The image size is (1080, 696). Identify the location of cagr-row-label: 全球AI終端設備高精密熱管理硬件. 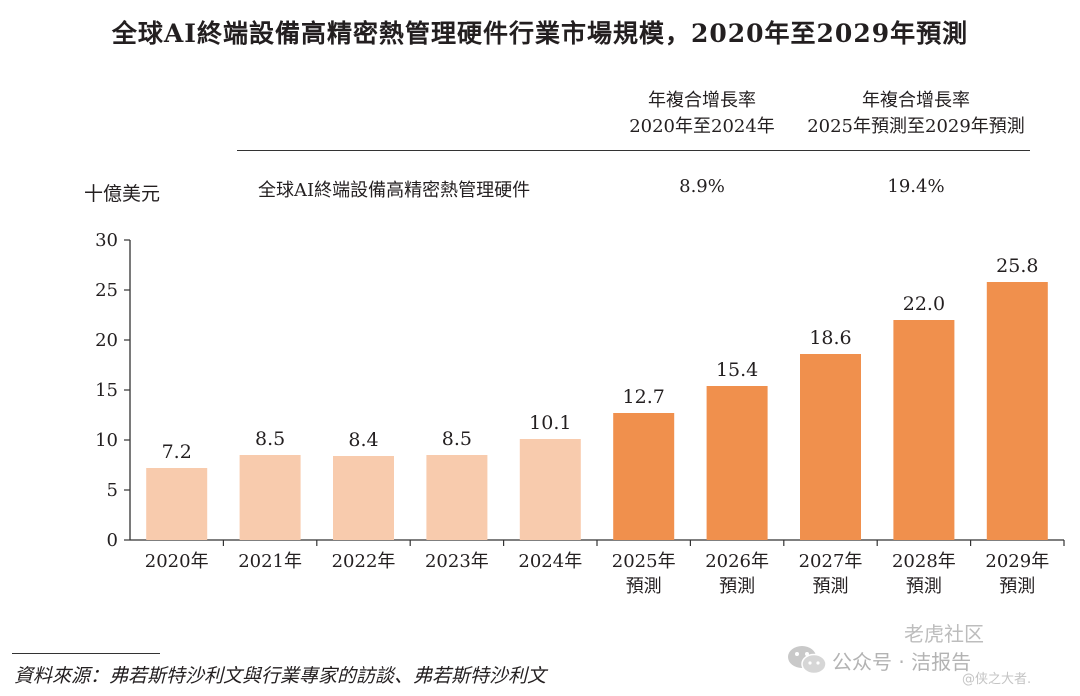
(394, 190).